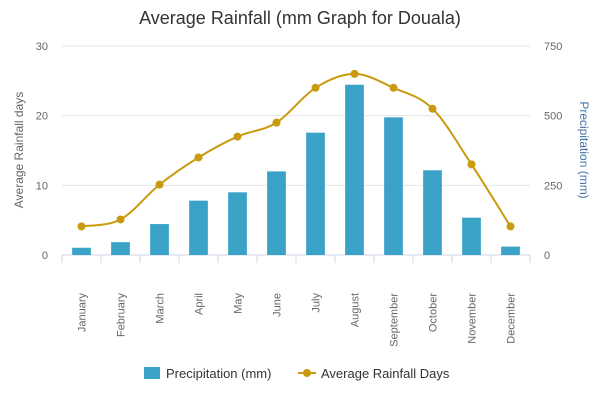  What do you see at coordinates (122, 315) in the screenshot?
I see `x-axis-label: February` at bounding box center [122, 315].